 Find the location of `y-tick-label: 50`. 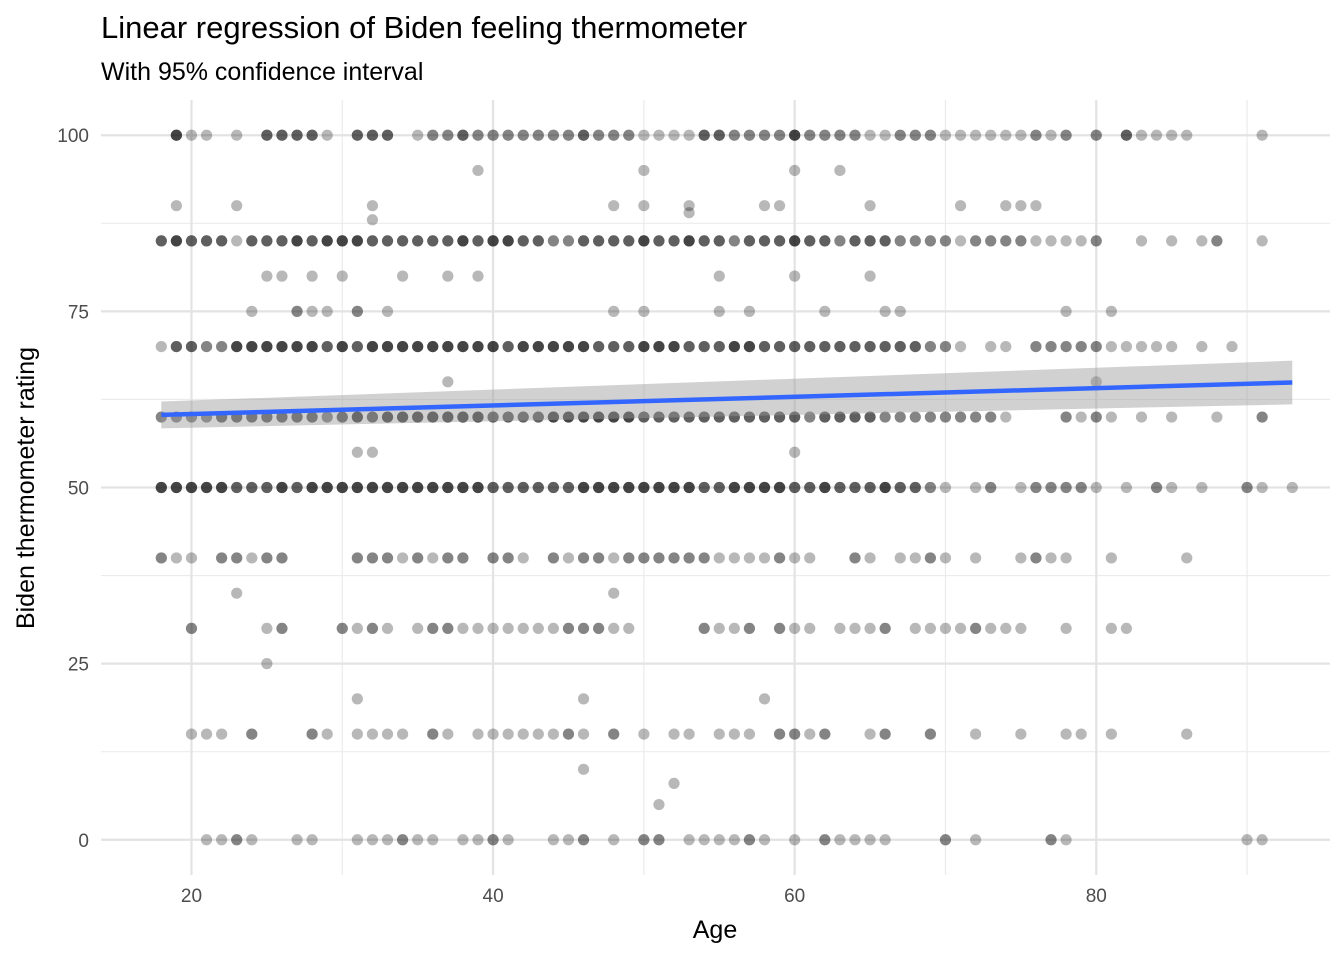

y-tick-label: 50 is located at coordinates (78, 489).